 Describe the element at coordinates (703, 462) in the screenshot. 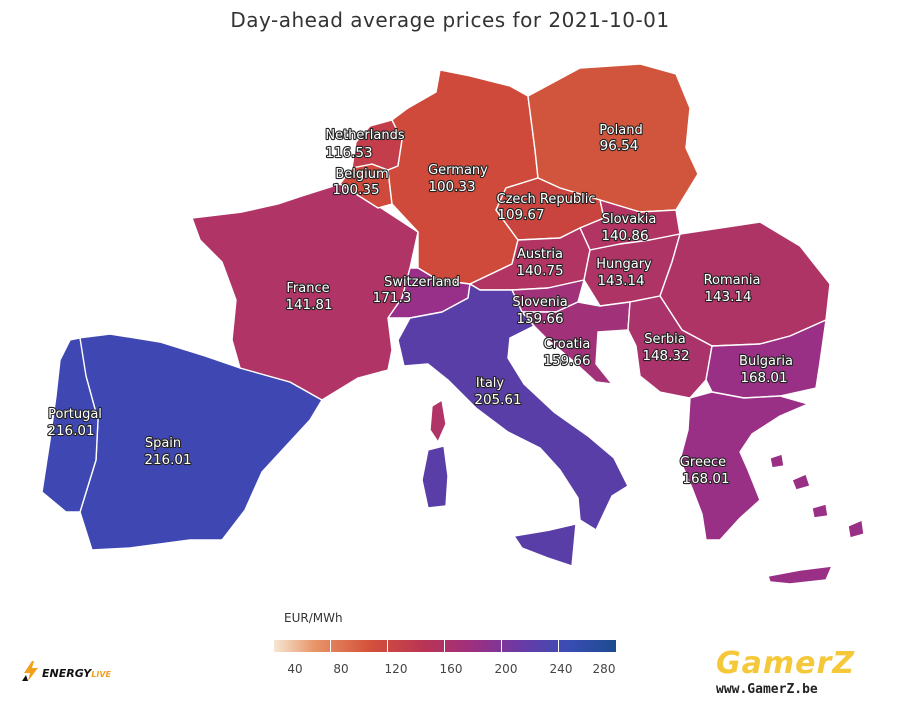

I see `label-name: Greece` at that location.